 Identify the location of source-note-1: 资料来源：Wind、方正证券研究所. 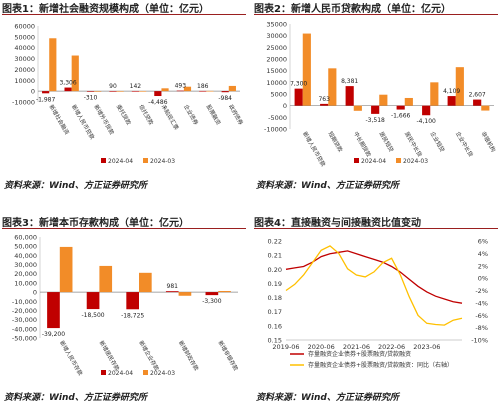
(75, 186).